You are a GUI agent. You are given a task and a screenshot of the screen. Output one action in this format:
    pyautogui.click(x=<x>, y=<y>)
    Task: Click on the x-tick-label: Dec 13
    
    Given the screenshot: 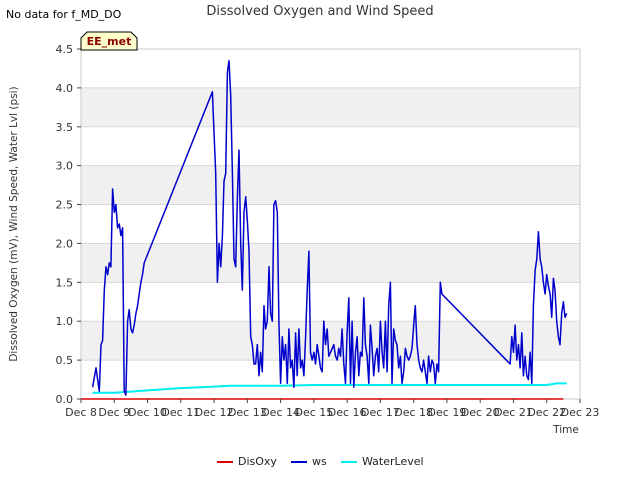 What is the action you would take?
    pyautogui.click(x=247, y=412)
    